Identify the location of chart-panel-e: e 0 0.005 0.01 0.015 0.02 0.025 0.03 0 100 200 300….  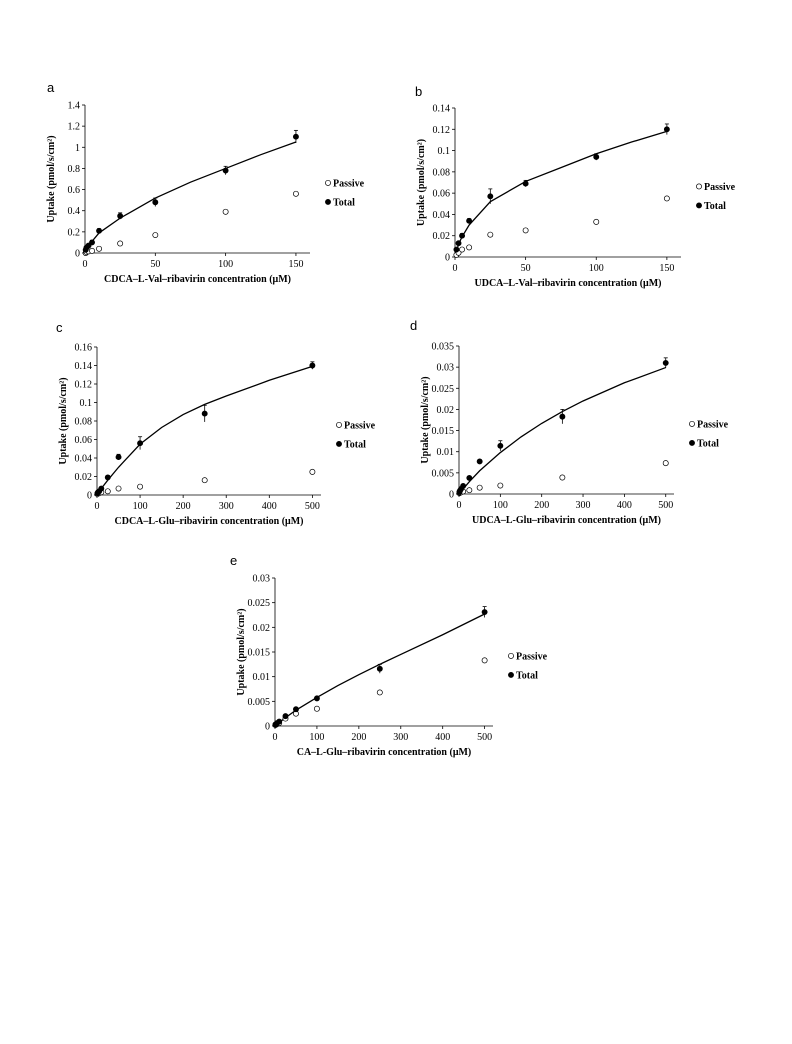
(389, 656).